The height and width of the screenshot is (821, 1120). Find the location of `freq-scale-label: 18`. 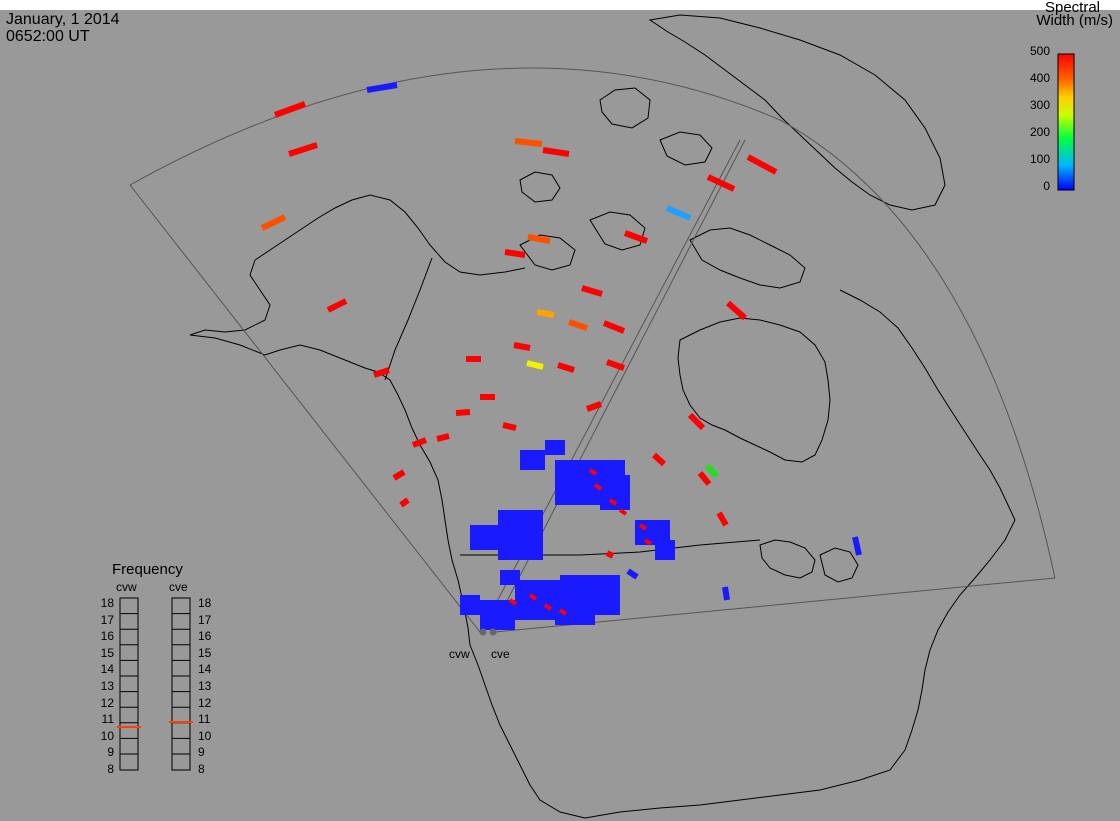

freq-scale-label: 18 is located at coordinates (205, 603).